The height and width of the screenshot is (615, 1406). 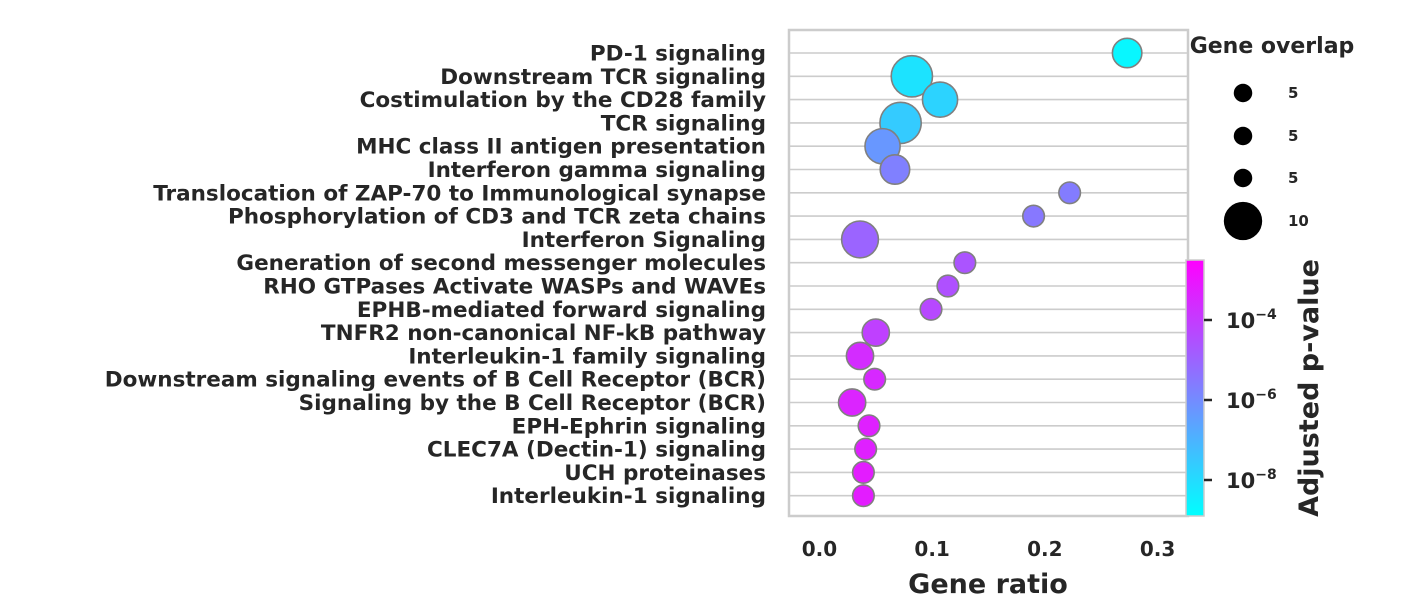 What do you see at coordinates (628, 496) in the screenshot?
I see `y-tick-label: Interleukin-1 signaling` at bounding box center [628, 496].